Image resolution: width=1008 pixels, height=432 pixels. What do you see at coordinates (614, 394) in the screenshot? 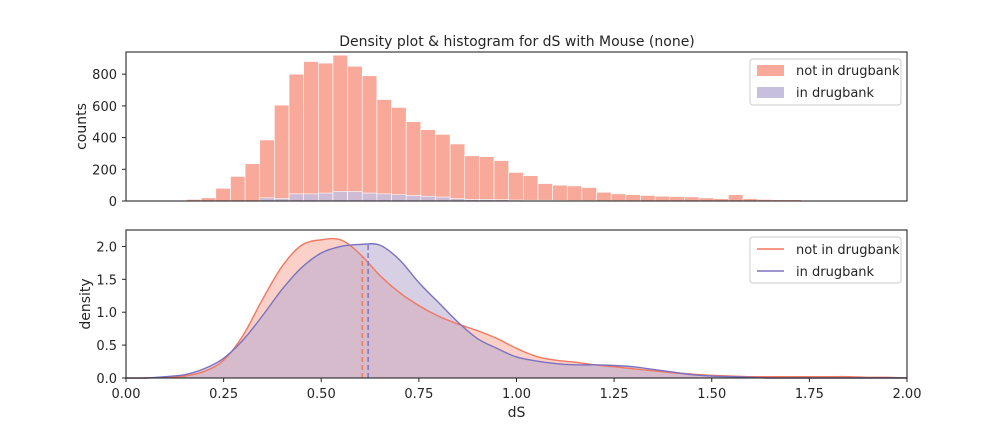
I see `x-tick-label: 1.25` at bounding box center [614, 394].